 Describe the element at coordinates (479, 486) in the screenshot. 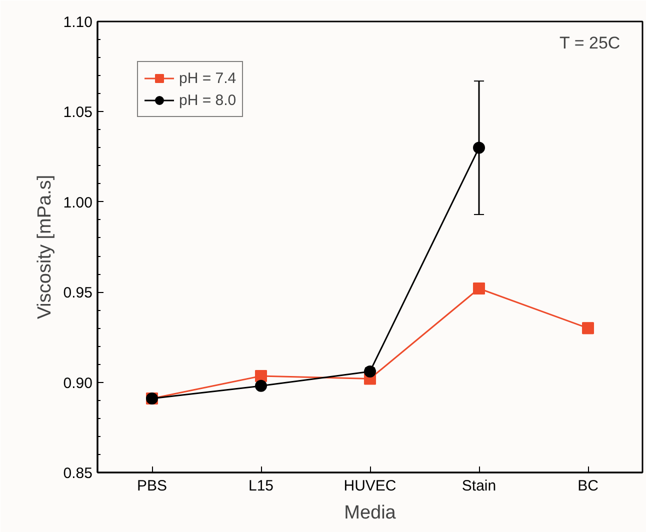

I see `x-tick-label: Stain` at that location.